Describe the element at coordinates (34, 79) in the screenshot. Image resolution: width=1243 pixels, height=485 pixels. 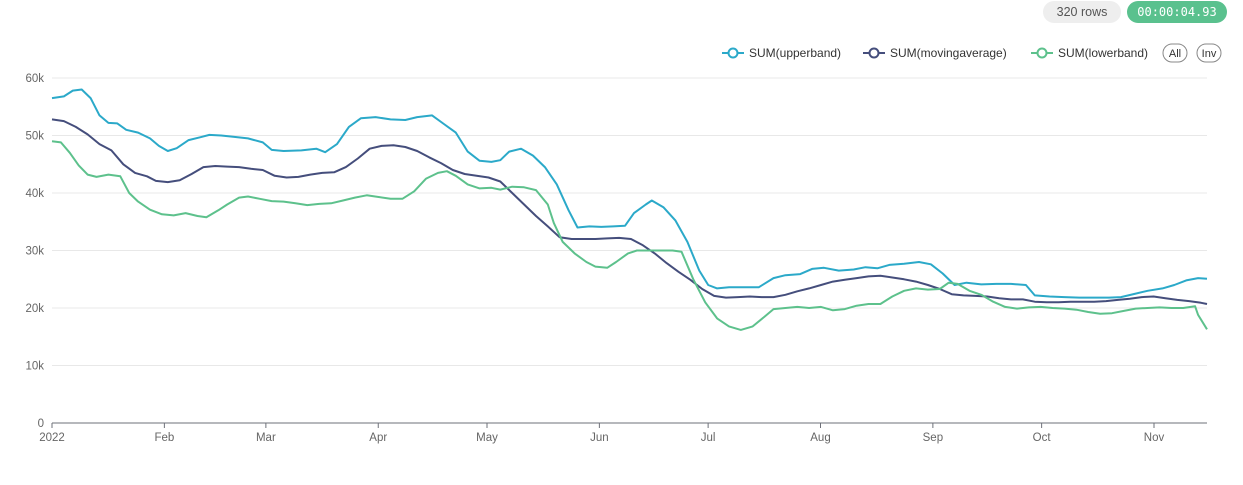
I see `y-tick-label: 60k` at that location.